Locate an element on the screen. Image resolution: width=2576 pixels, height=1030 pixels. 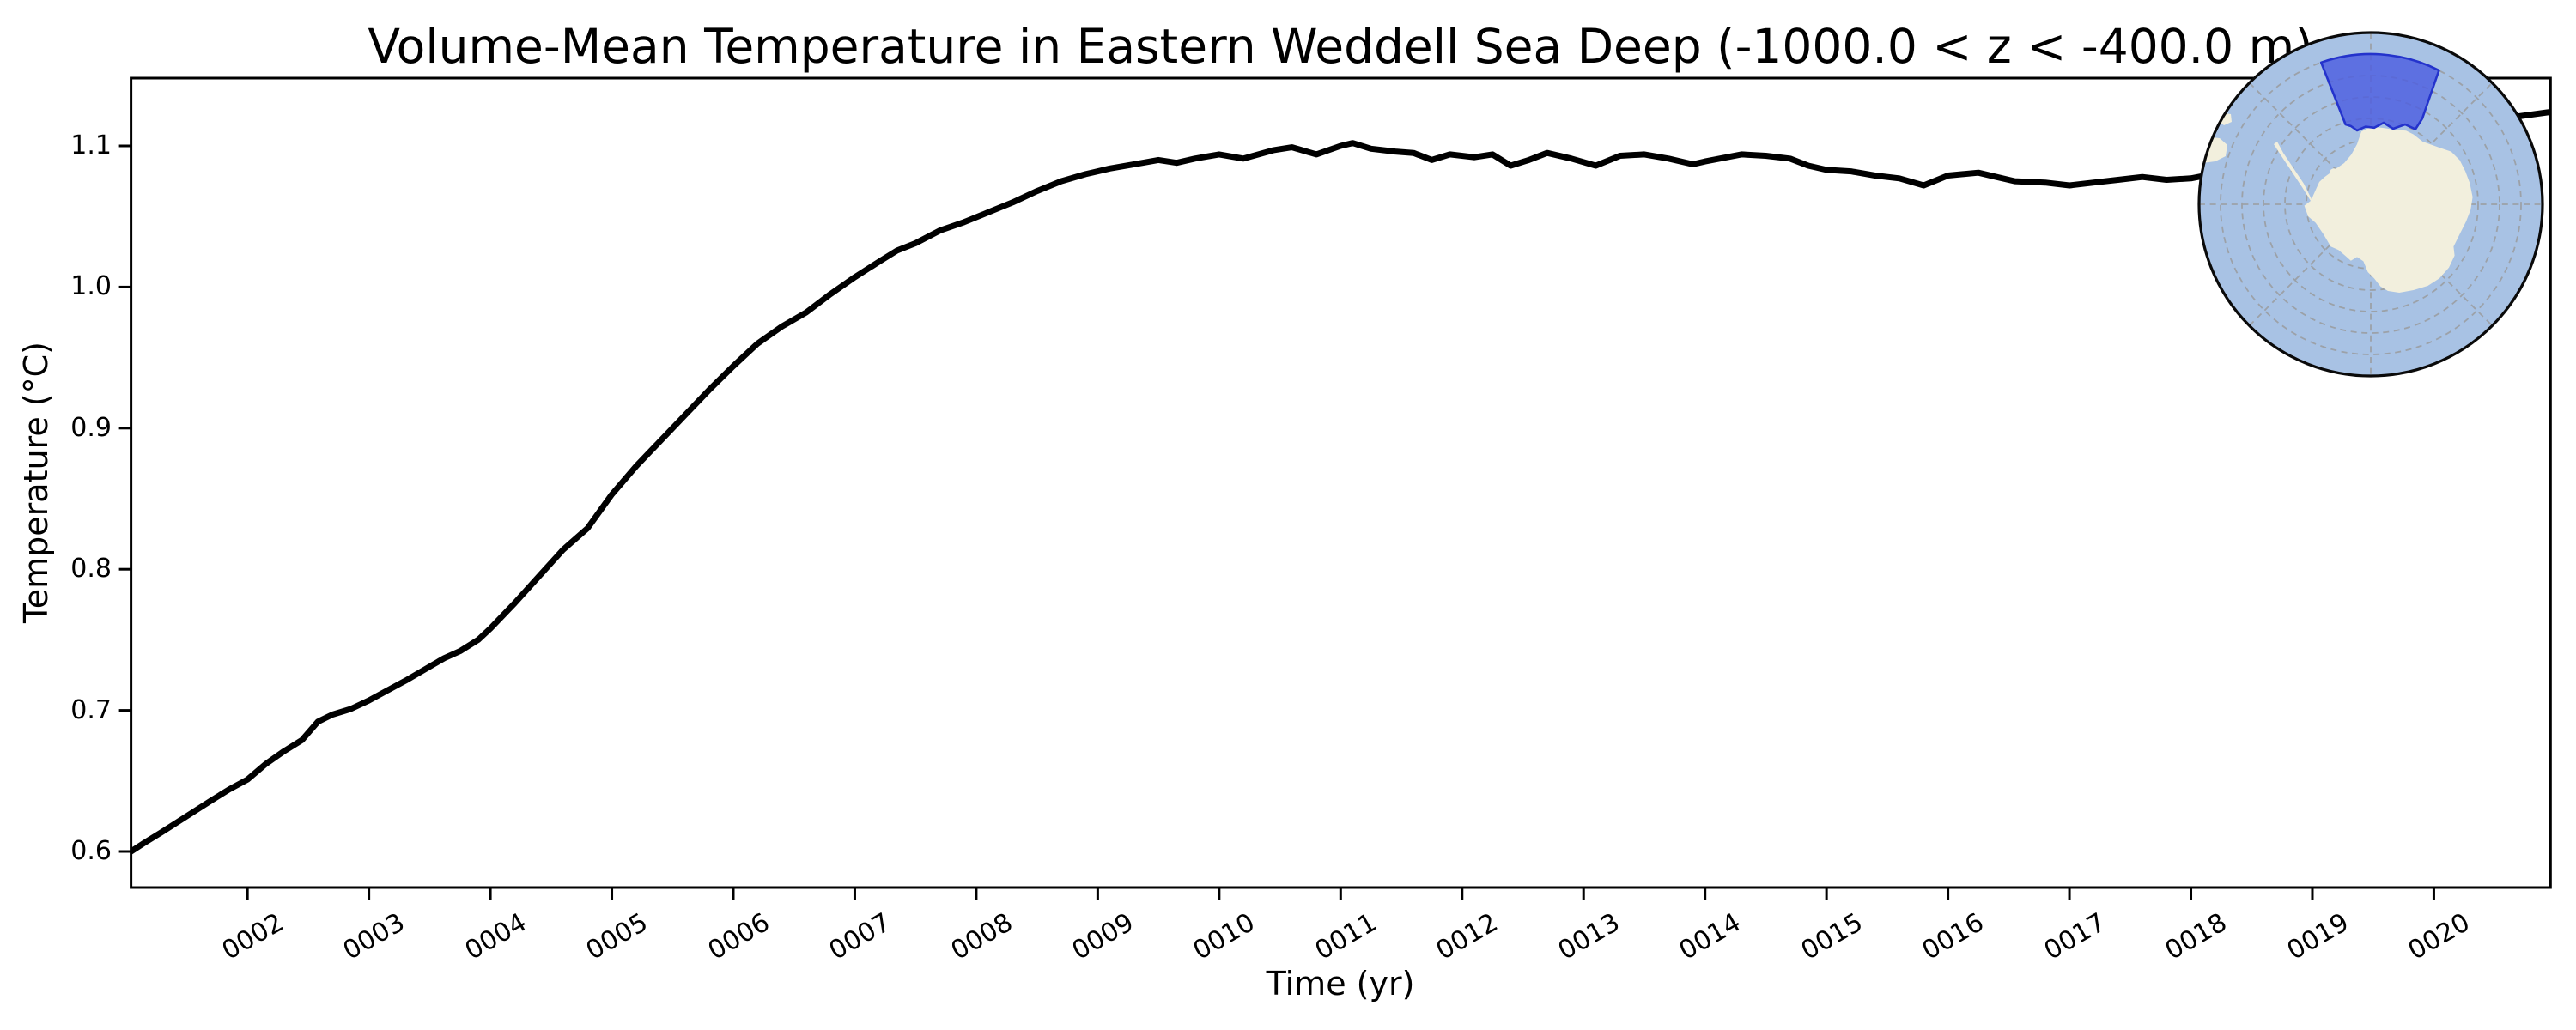
y-tick-label: 0.9 is located at coordinates (91, 427).